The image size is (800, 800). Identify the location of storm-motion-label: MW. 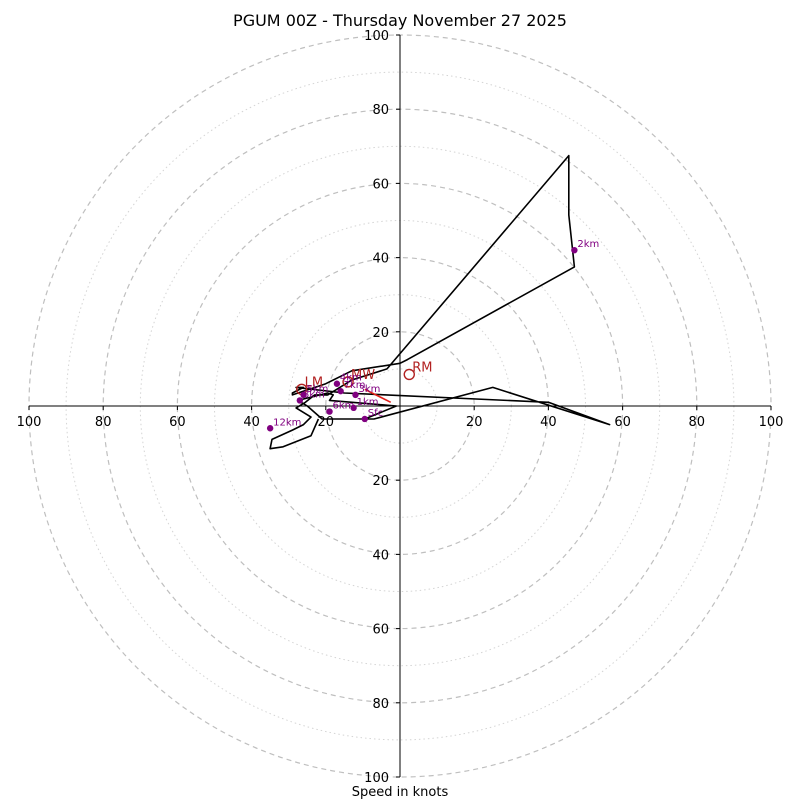
(363, 375).